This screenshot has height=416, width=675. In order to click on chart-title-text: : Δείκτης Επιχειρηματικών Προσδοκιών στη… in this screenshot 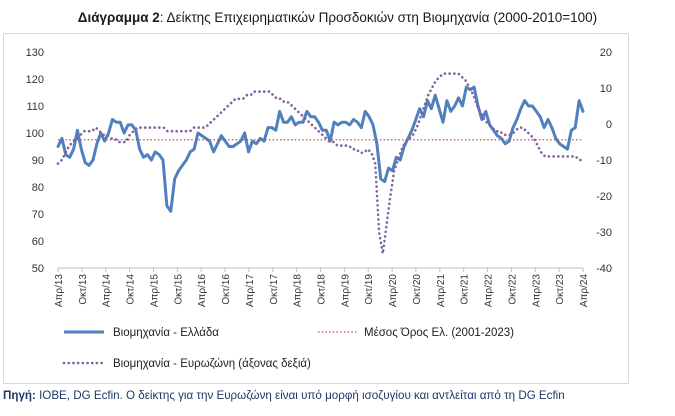, I will do `click(378, 17)`.